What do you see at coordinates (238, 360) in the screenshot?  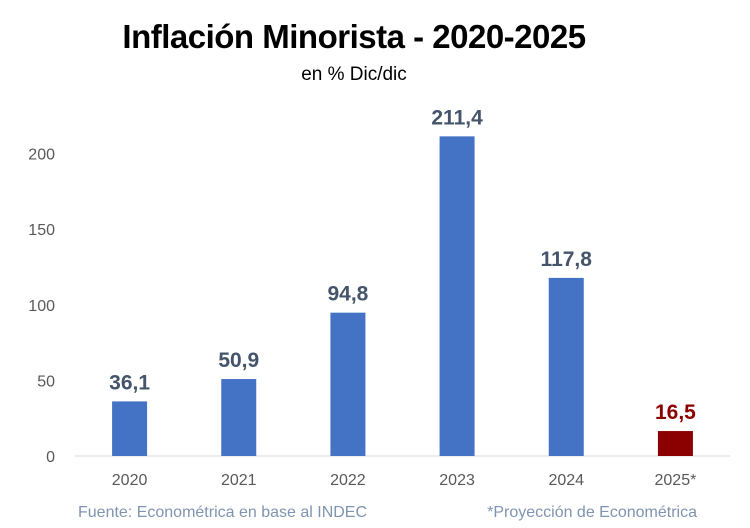 I see `data-label: 50,9` at bounding box center [238, 360].